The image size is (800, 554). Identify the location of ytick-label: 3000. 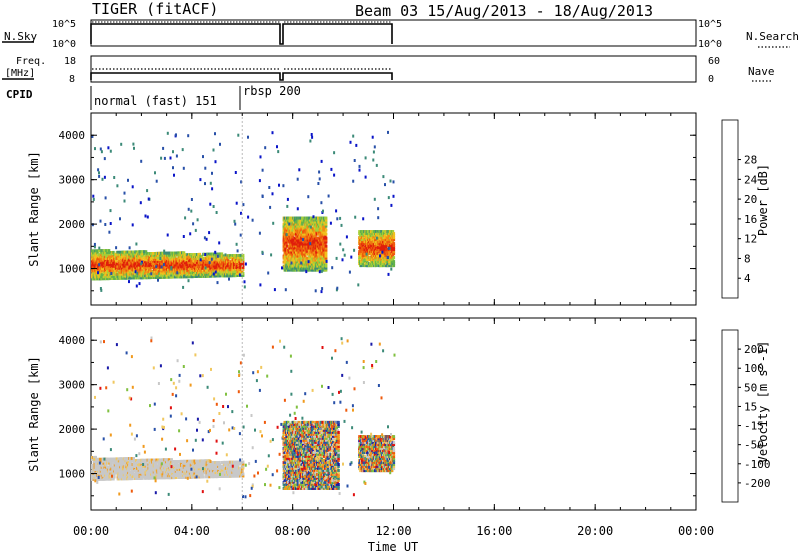
(72, 180).